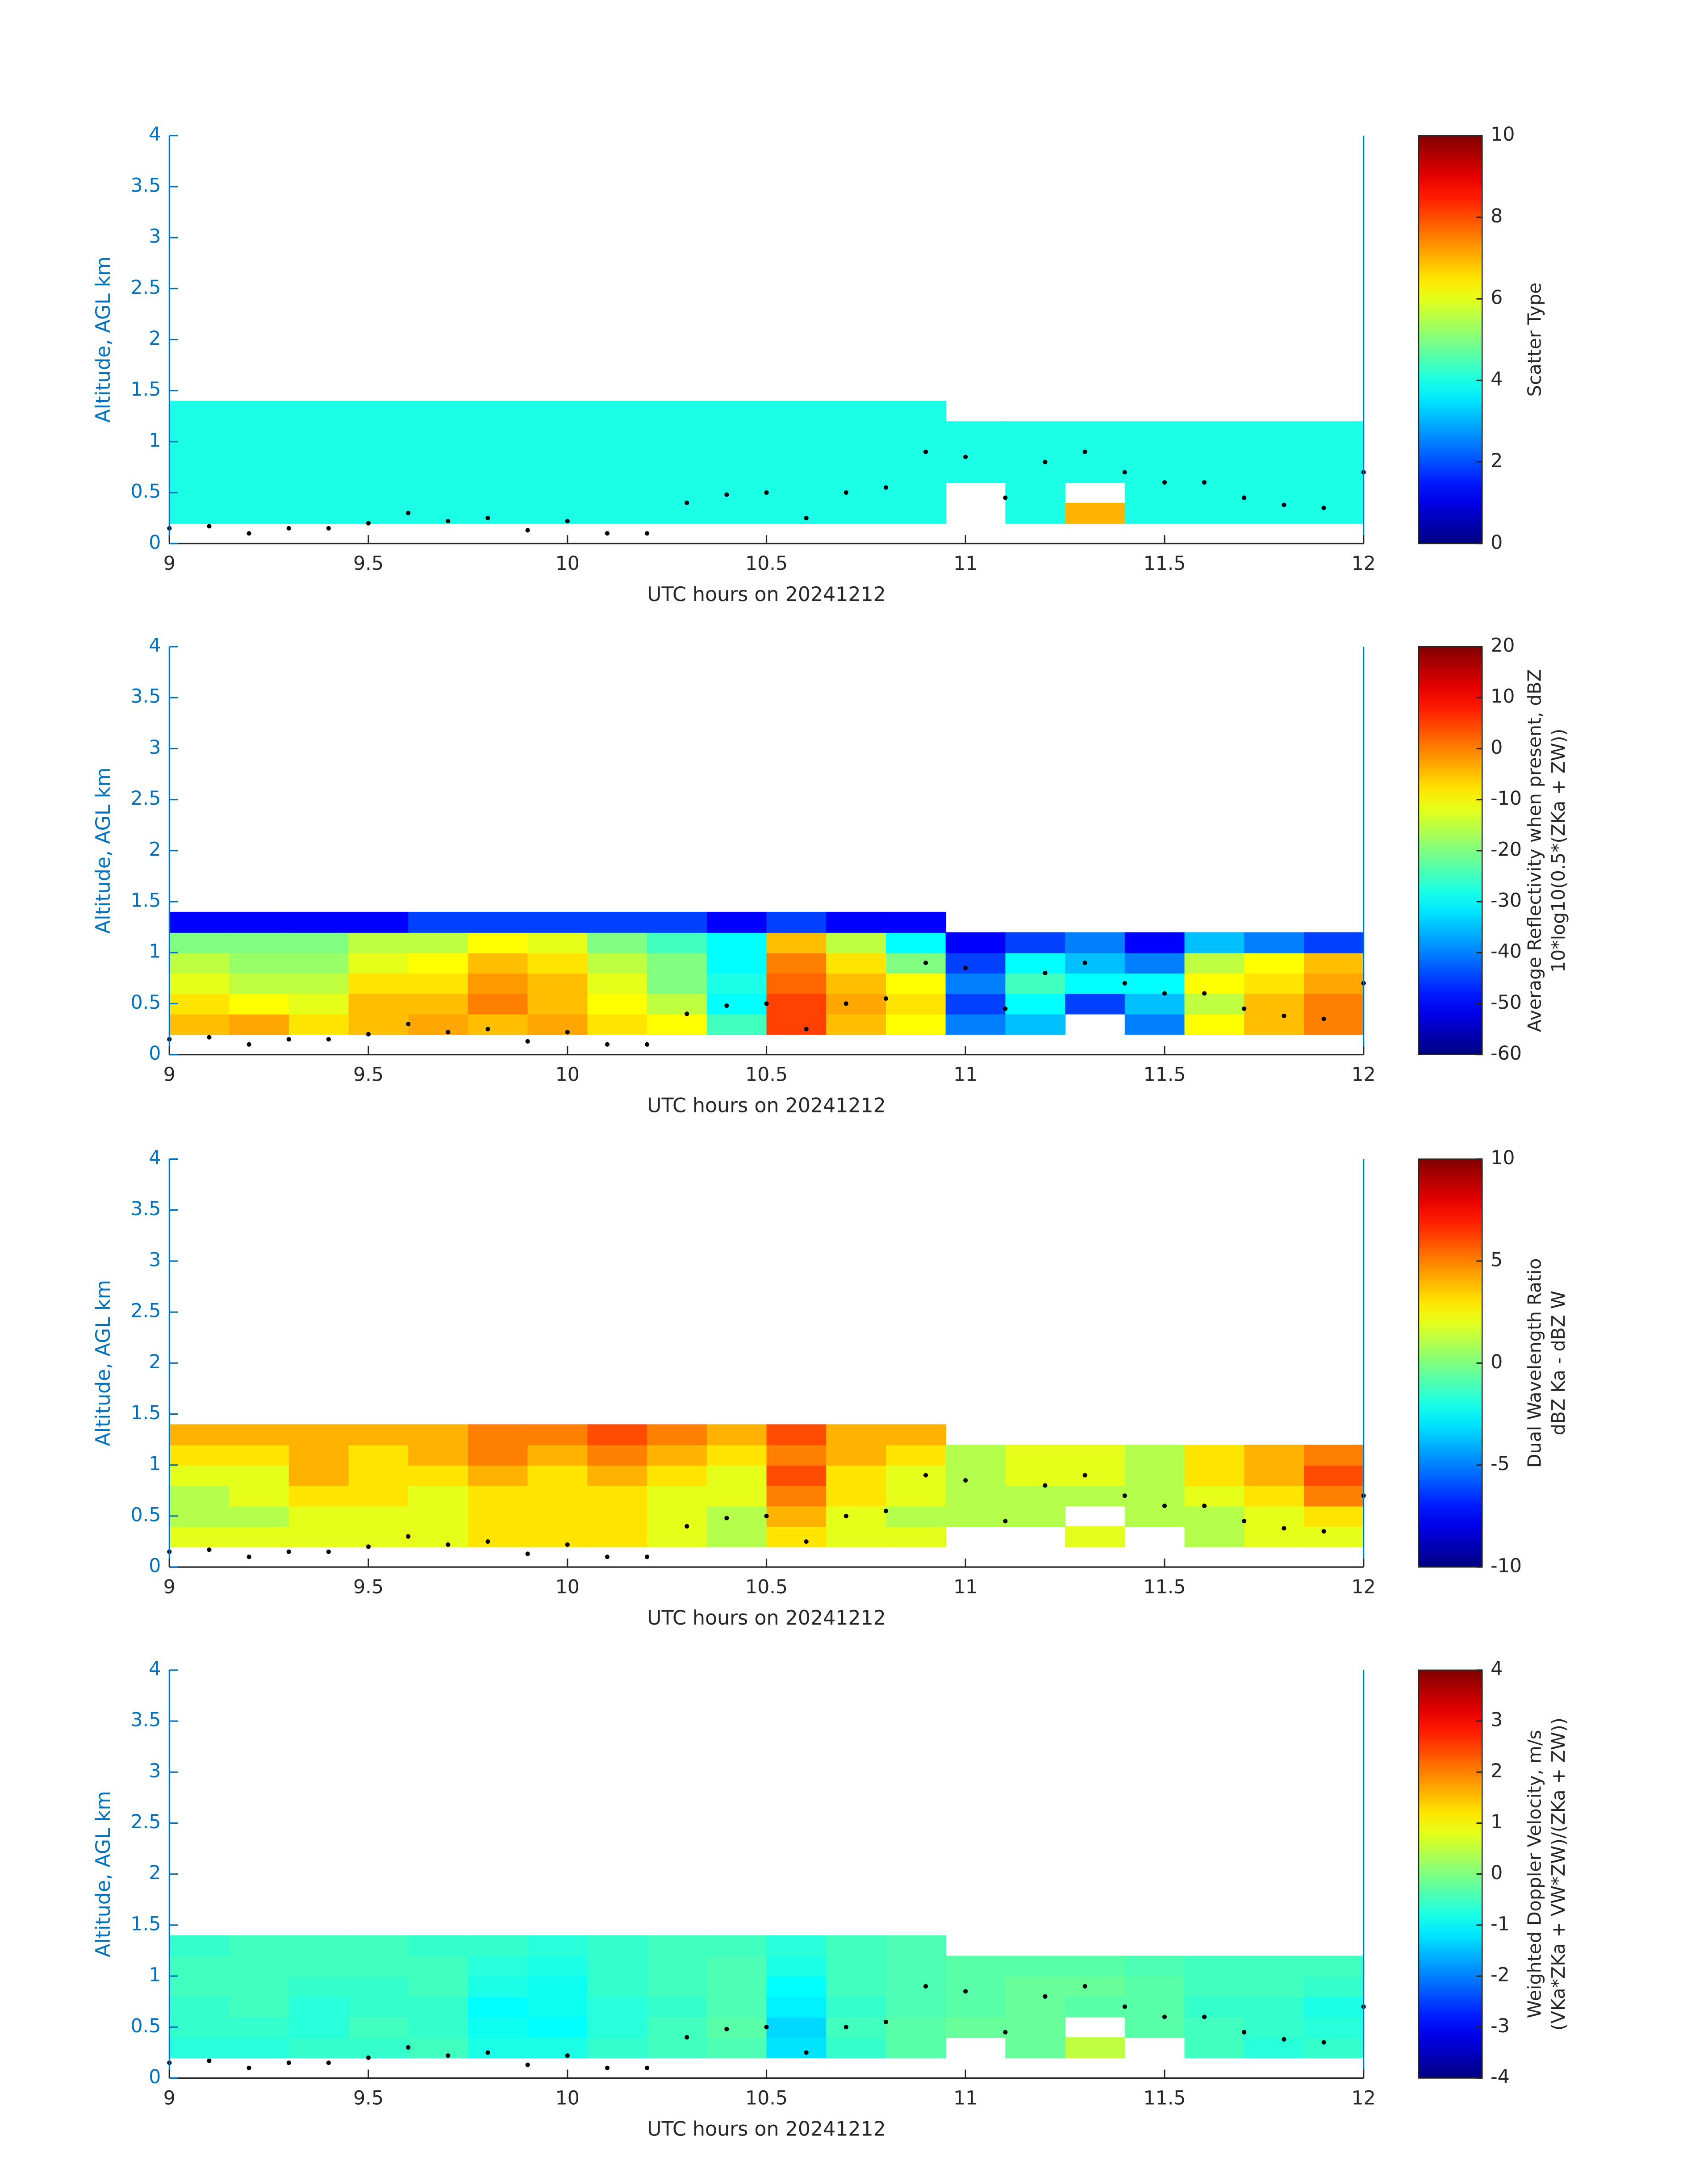 The width and height of the screenshot is (1708, 2177). Describe the element at coordinates (1503, 134) in the screenshot. I see `colorbar-tick-label: 10` at that location.